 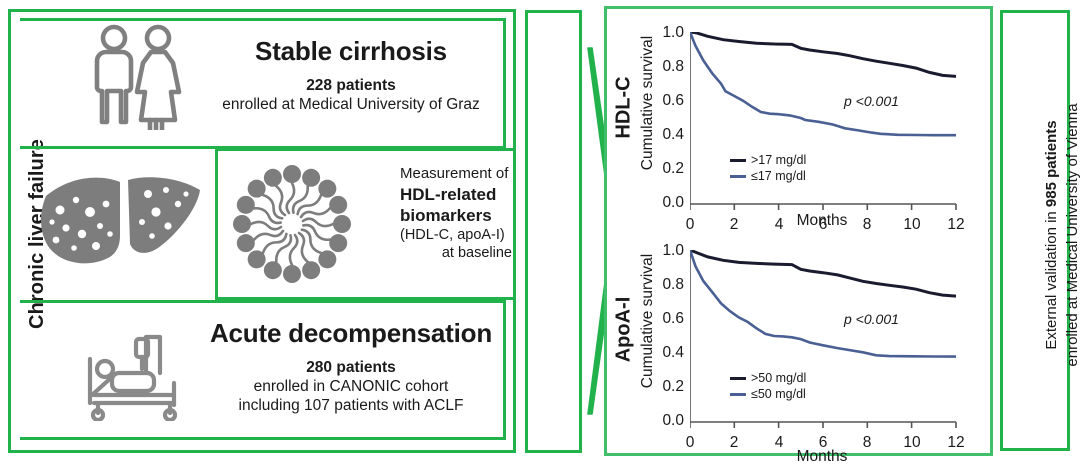 What do you see at coordinates (867, 224) in the screenshot?
I see `hdl-c-xtick-5: 8` at bounding box center [867, 224].